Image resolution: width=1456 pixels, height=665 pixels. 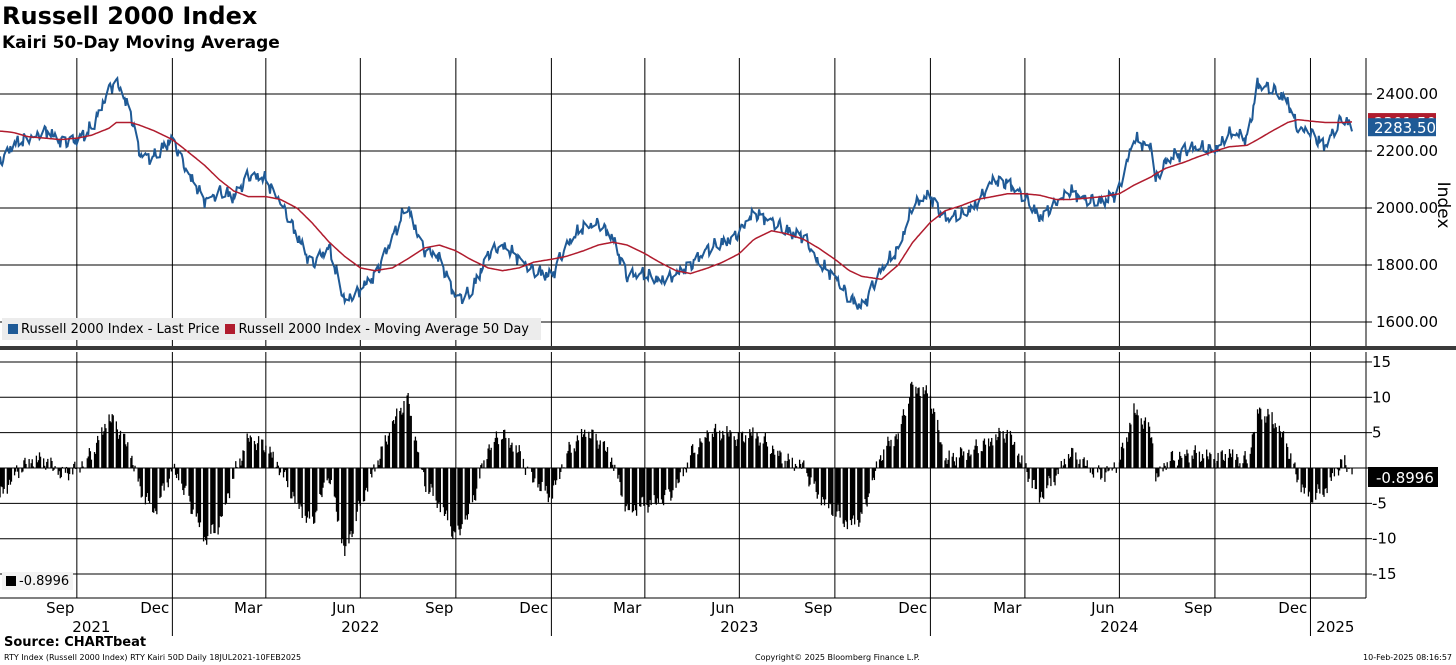 I want to click on y-tick-label: 5, so click(x=1377, y=433).